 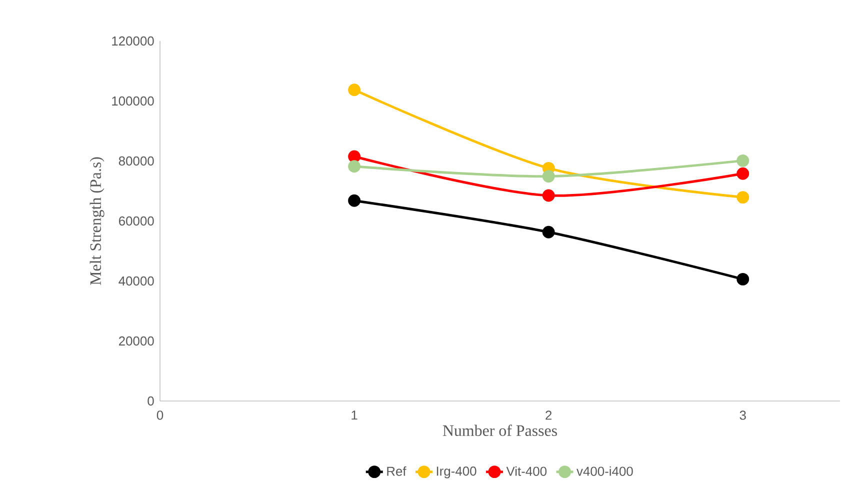 I want to click on y-tick-label: 60000, so click(x=136, y=221).